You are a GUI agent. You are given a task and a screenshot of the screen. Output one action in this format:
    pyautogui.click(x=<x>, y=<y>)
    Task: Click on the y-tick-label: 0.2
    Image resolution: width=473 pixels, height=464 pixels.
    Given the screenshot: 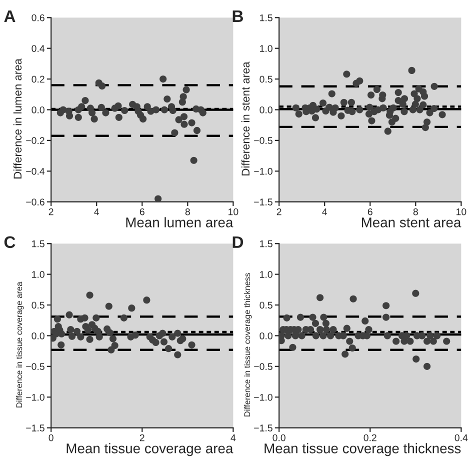 What is the action you would take?
    pyautogui.click(x=38, y=79)
    